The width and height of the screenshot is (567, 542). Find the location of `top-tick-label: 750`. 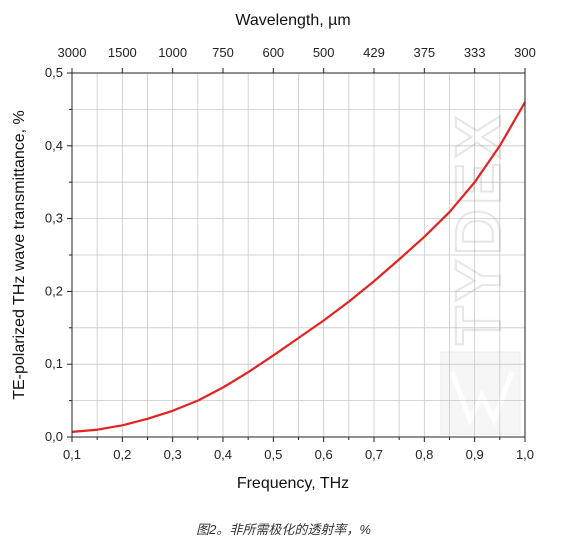

top-tick-label: 750 is located at coordinates (223, 52).